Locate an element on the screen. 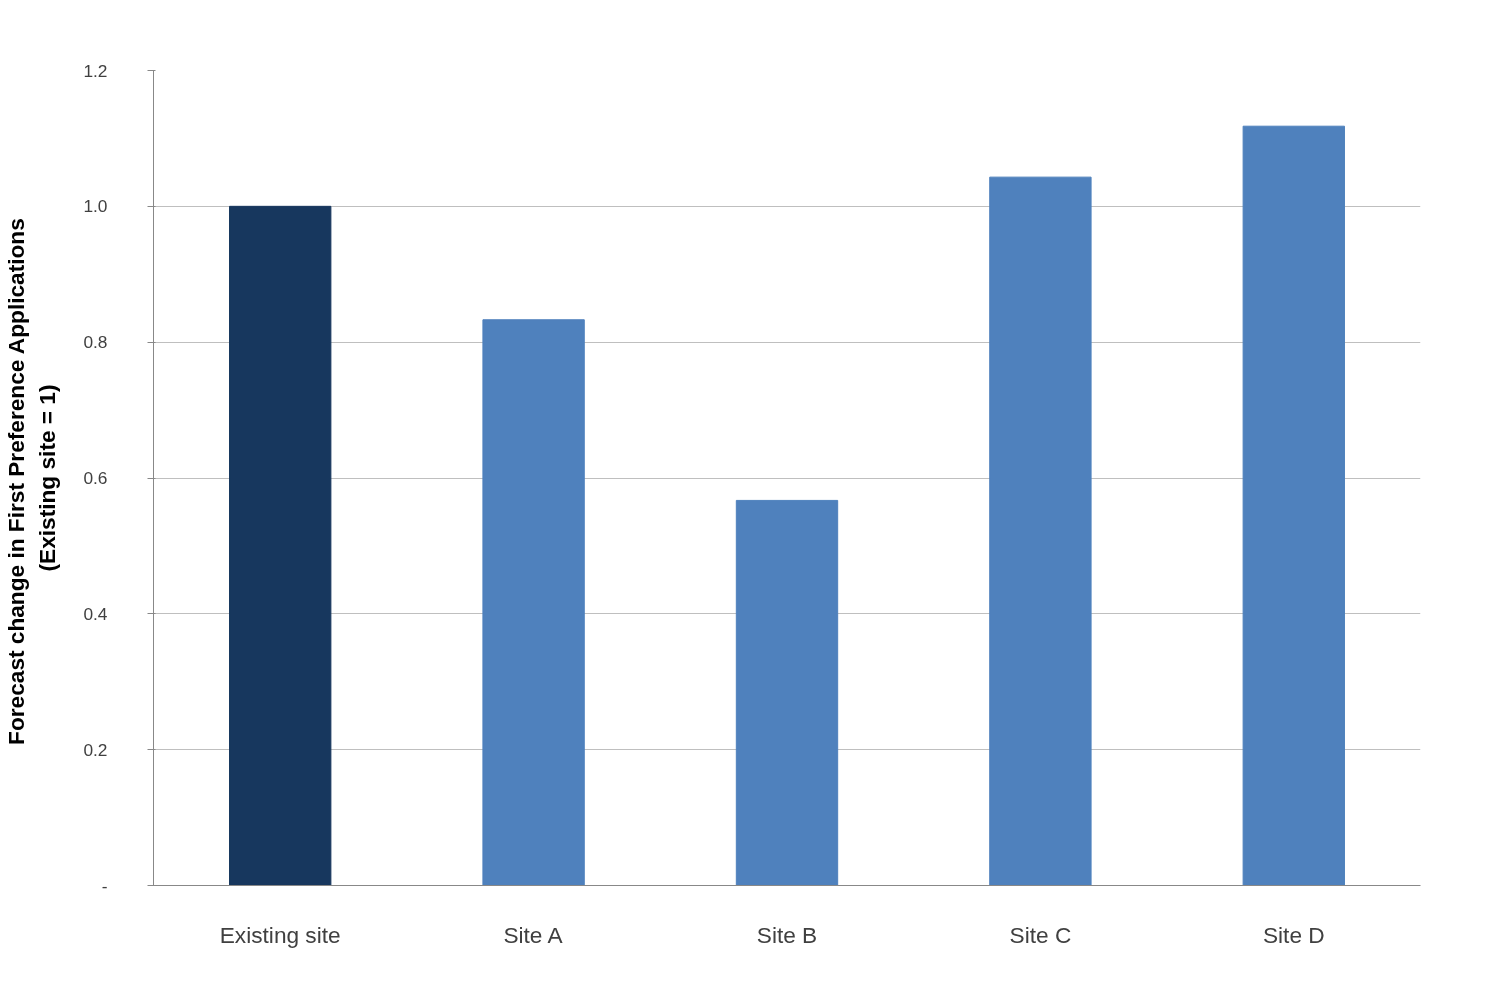 This screenshot has width=1511, height=985. y-tick-label: 0.2 is located at coordinates (95, 749).